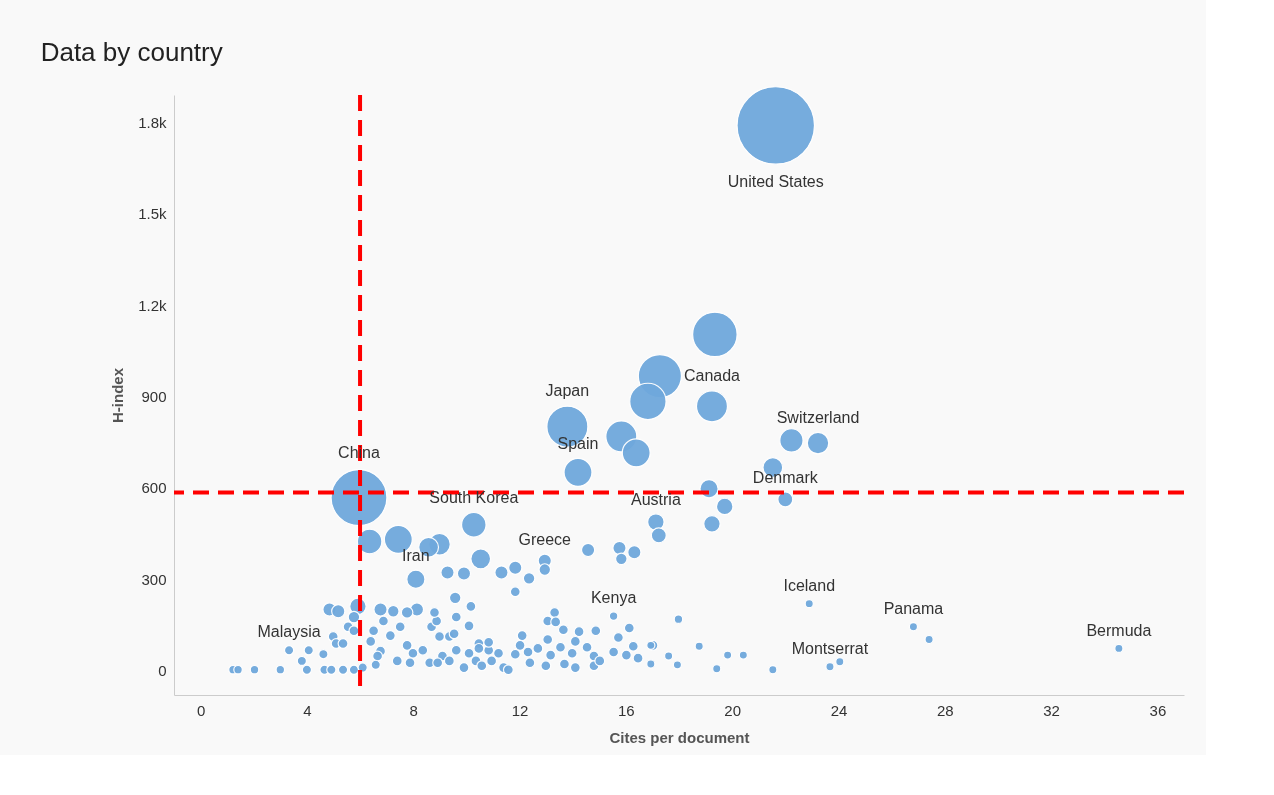 This screenshot has height=795, width=1274. What do you see at coordinates (152, 305) in the screenshot?
I see `y-tick-label: 1.2k` at bounding box center [152, 305].